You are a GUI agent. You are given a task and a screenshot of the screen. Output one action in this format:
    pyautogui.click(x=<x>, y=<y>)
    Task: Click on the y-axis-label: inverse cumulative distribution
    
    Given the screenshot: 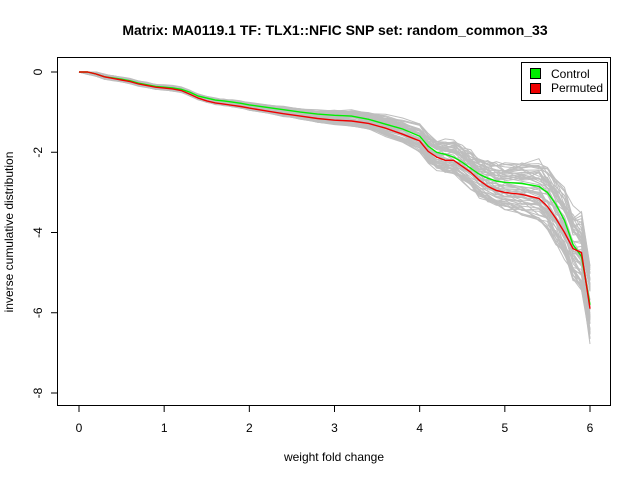 What is the action you would take?
    pyautogui.click(x=9, y=232)
    